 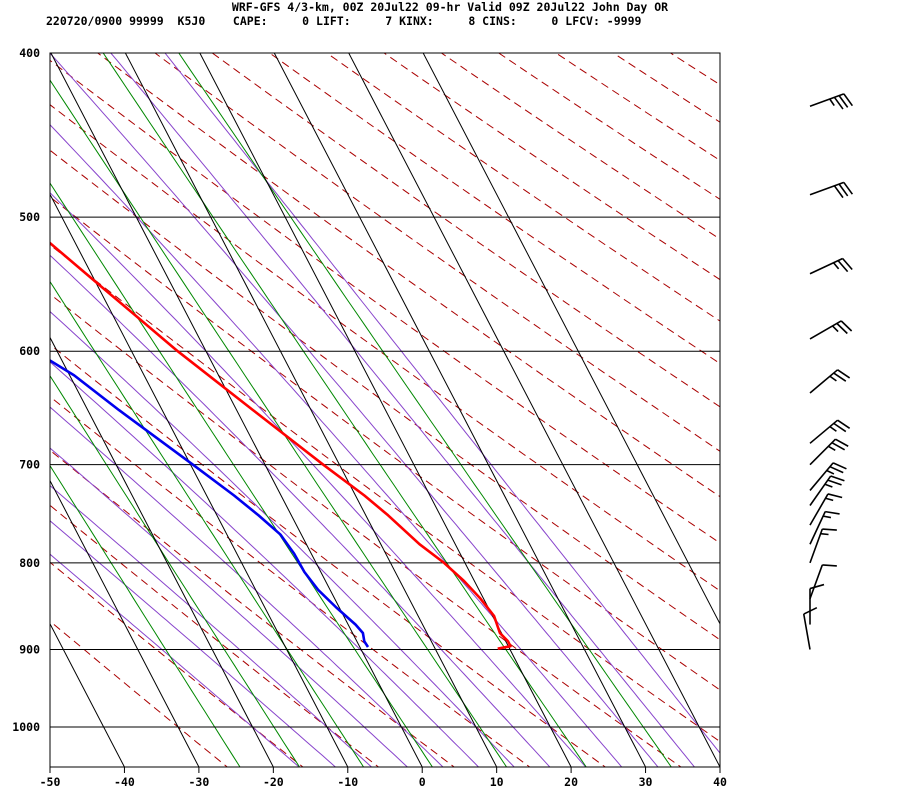 I want to click on temperature-tick-label: -30, so click(x=198, y=782).